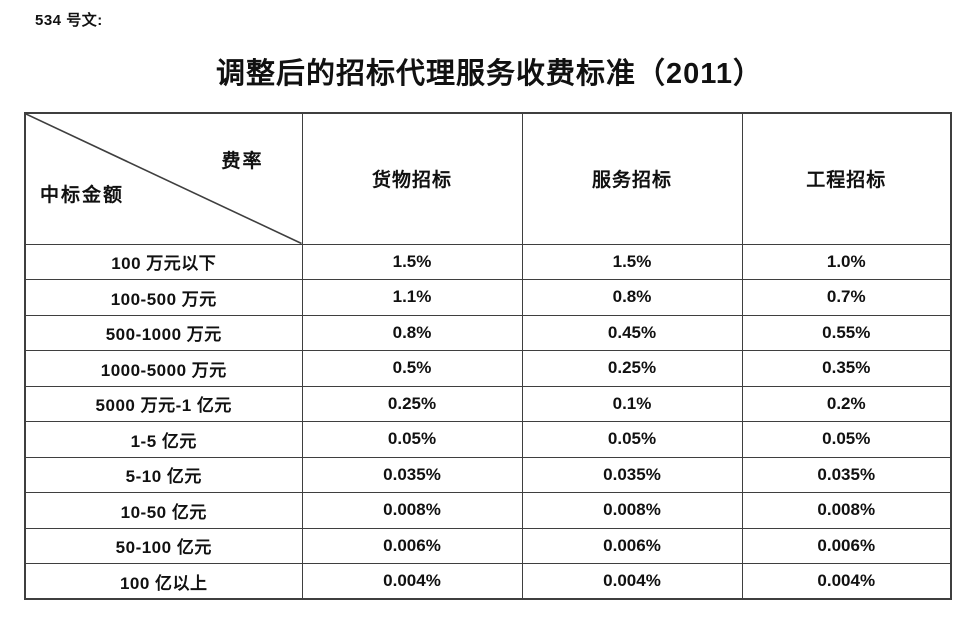 The width and height of the screenshot is (979, 629). I want to click on rate-value: 0.1%, so click(632, 403).